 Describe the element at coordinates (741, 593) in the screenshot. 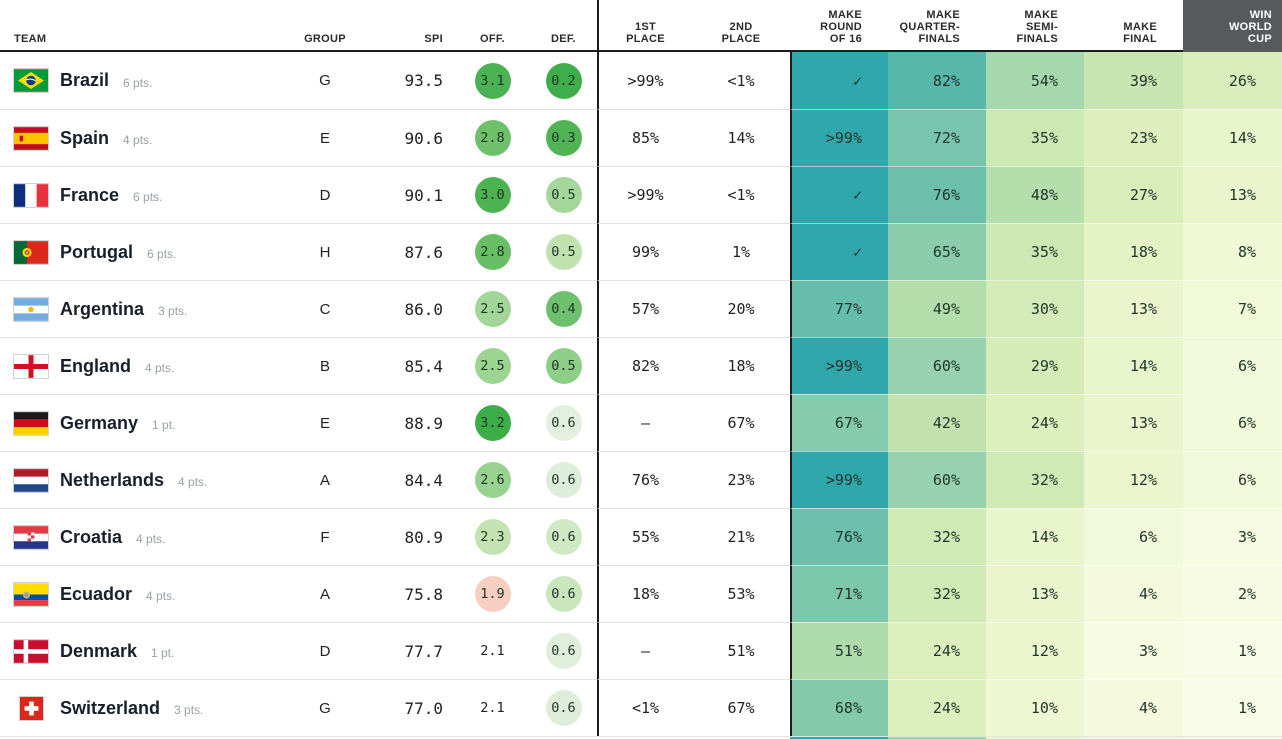

I see `second-place-pct: 53%` at that location.